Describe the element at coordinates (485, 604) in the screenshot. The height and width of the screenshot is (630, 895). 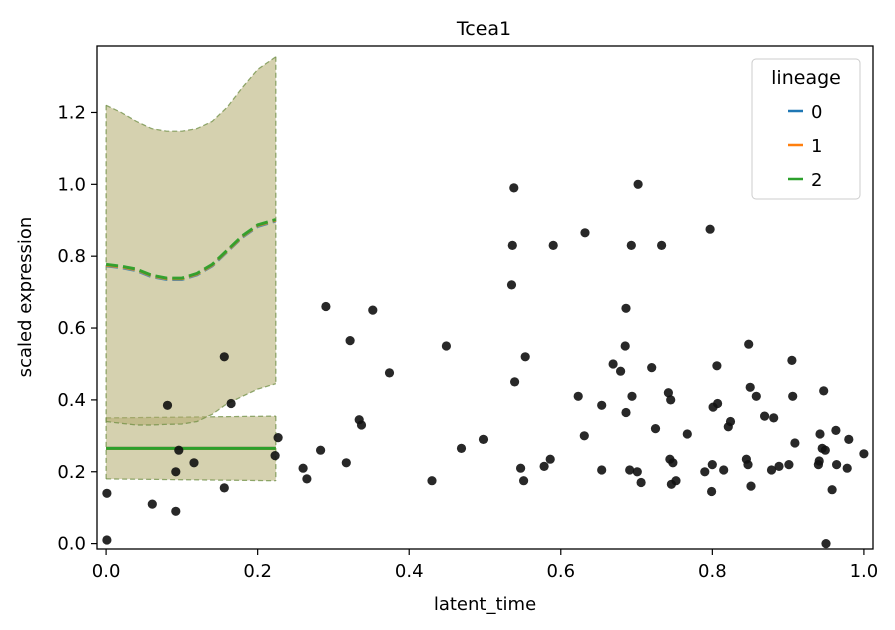
I see `x-axis-label: latent_time` at that location.